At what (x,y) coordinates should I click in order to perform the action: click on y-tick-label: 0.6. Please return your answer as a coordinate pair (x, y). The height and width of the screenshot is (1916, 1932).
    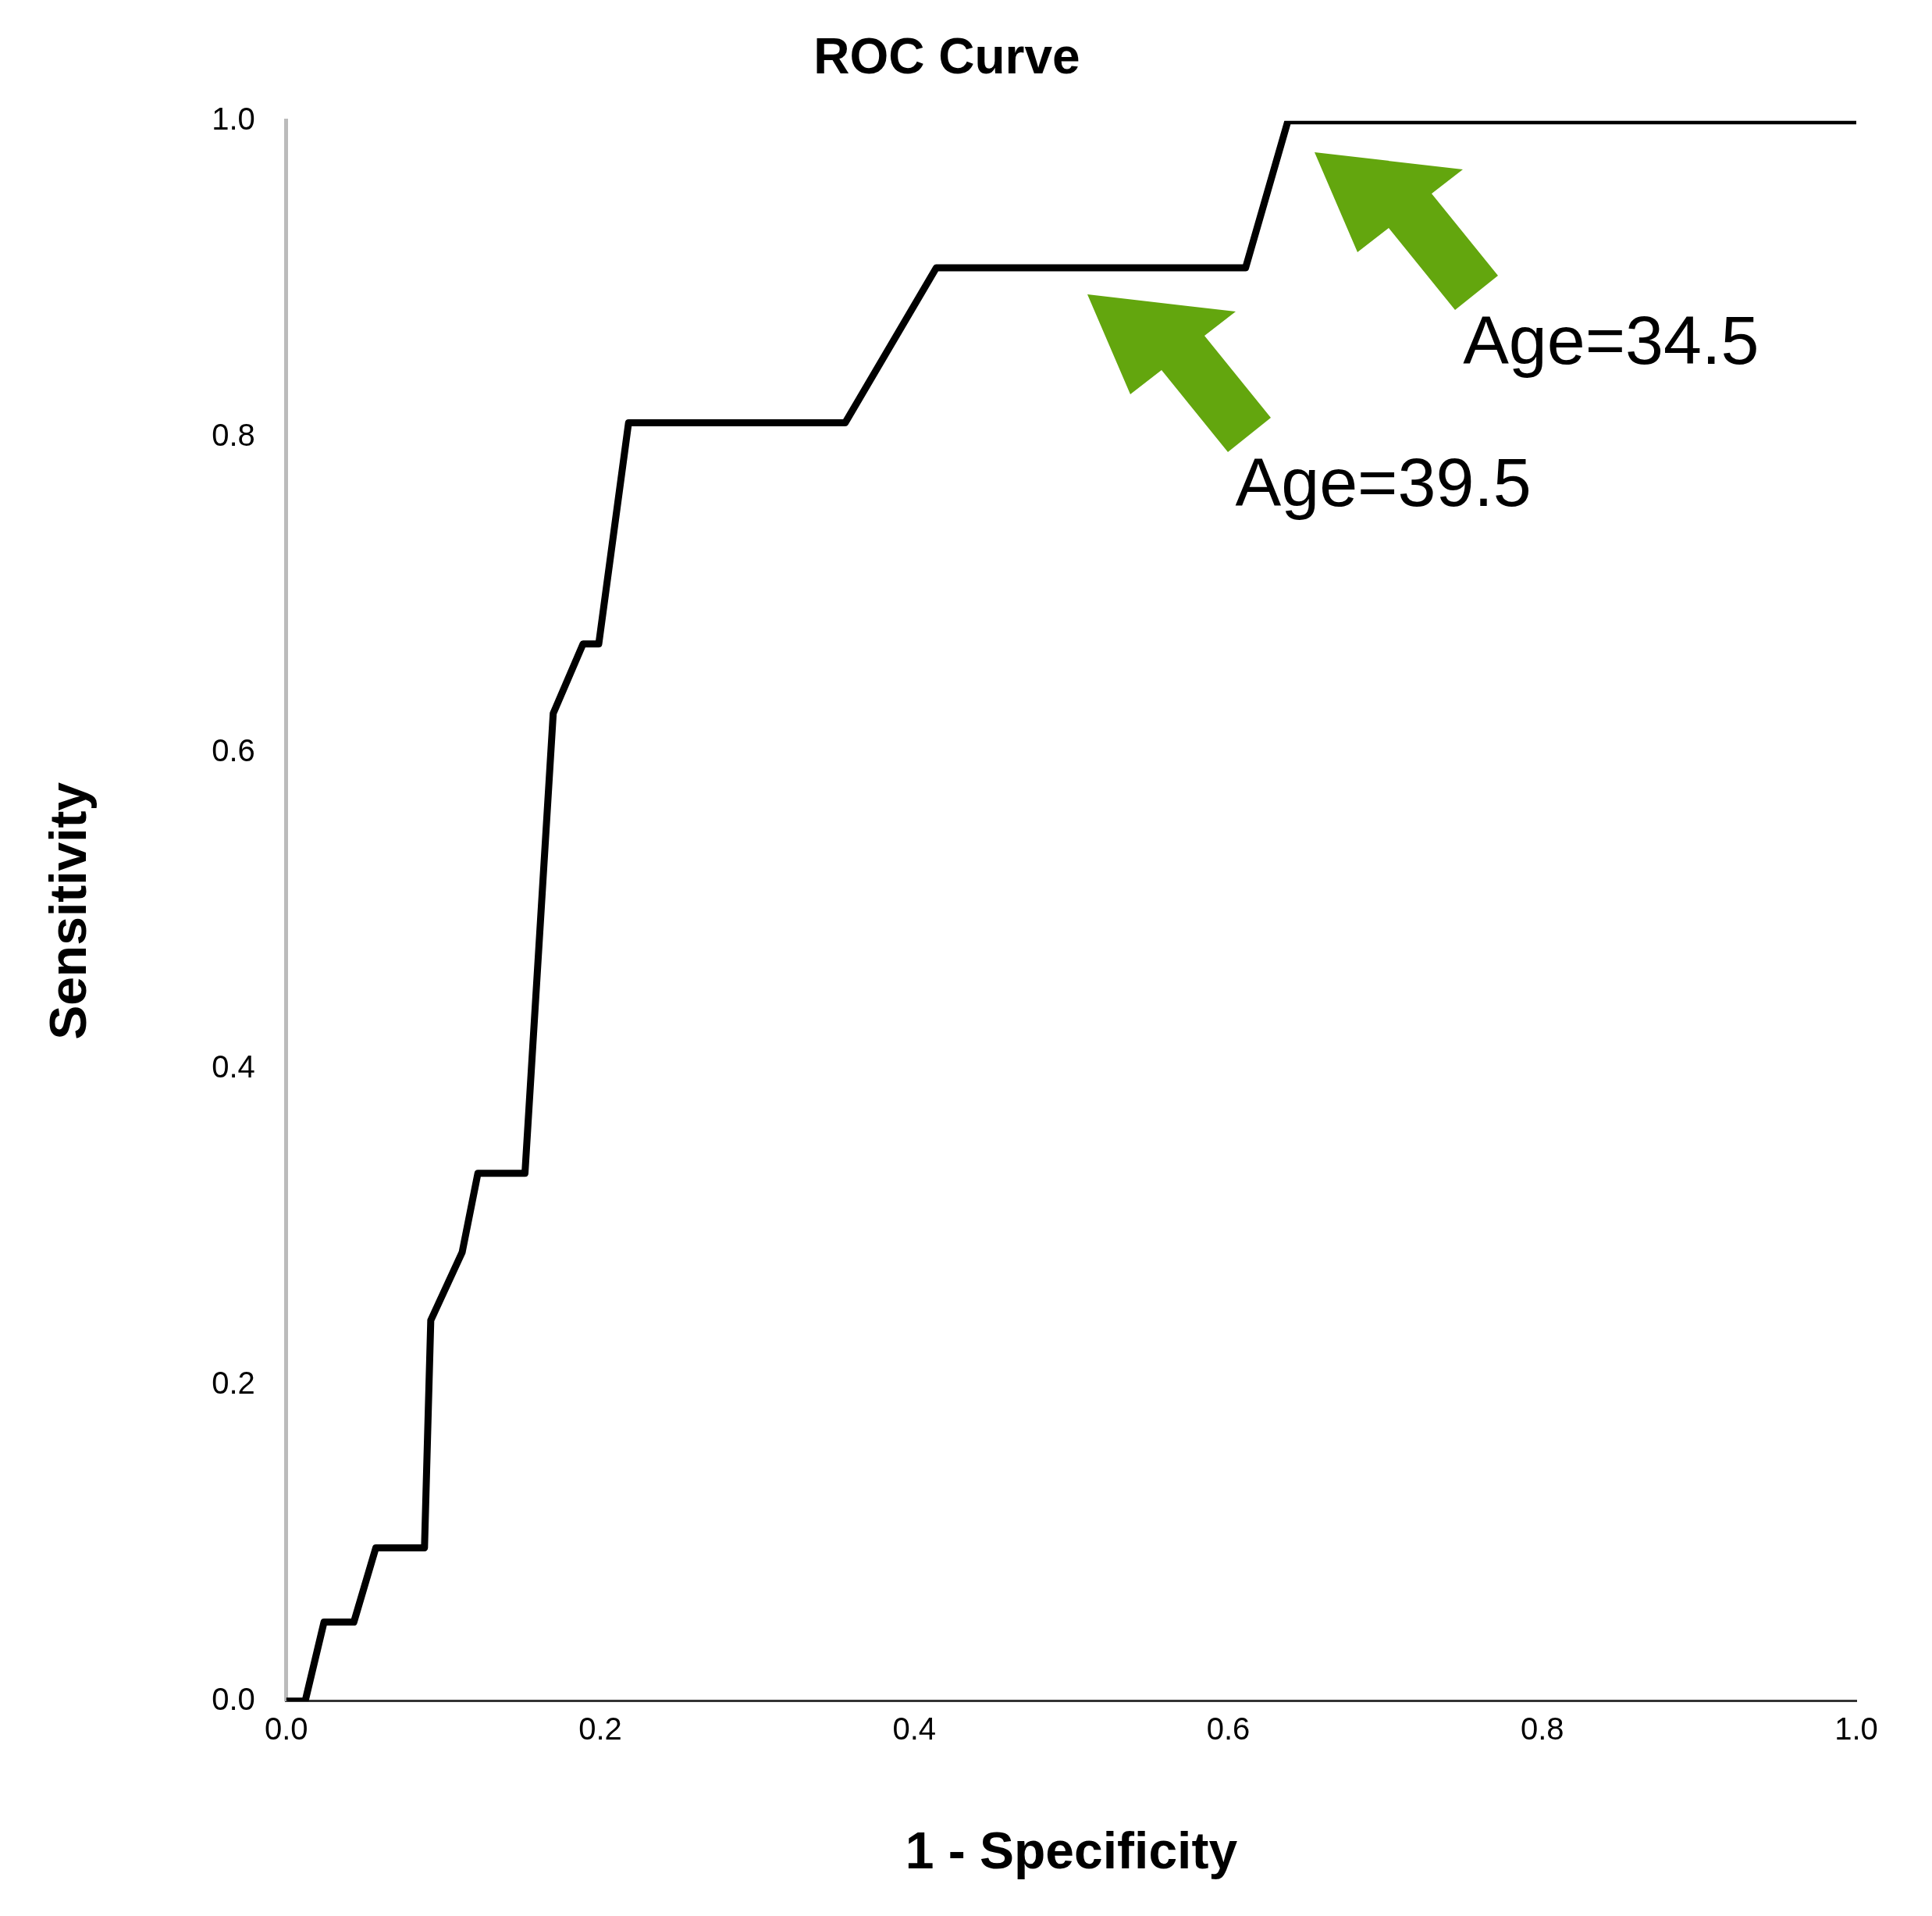
    Looking at the image, I should click on (233, 750).